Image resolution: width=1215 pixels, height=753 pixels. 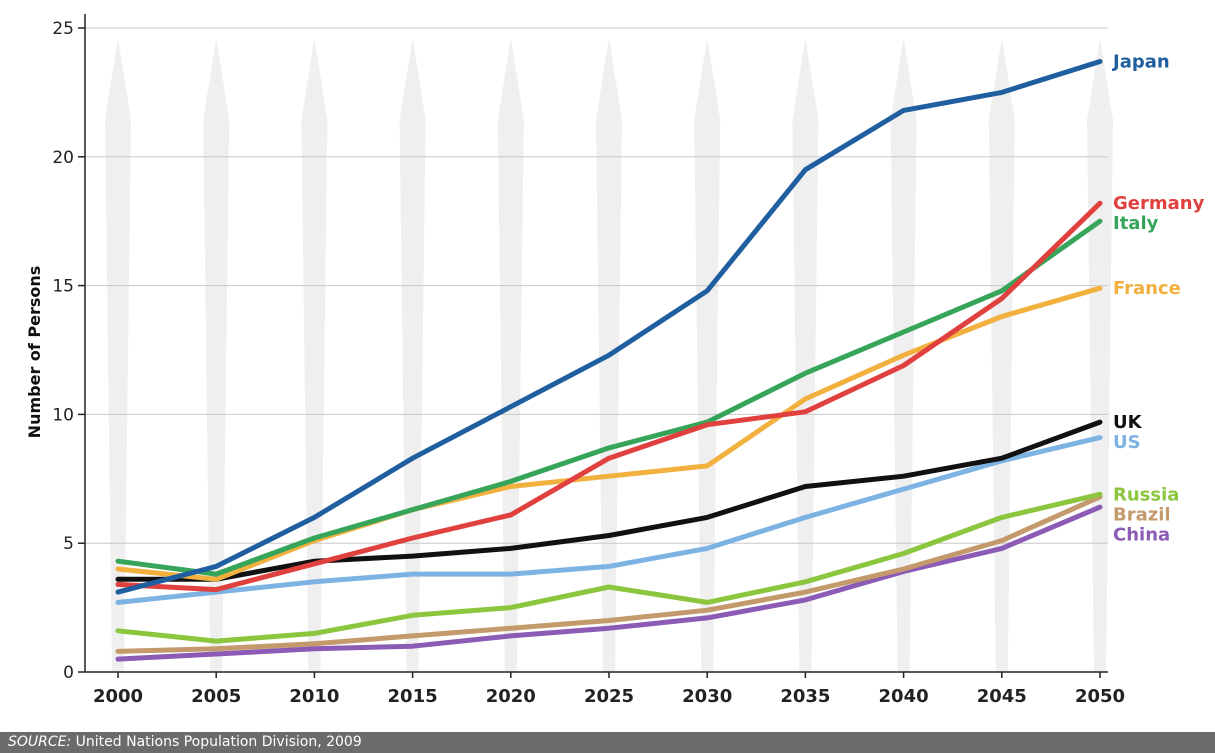 What do you see at coordinates (707, 696) in the screenshot?
I see `x-tick-label: 2030` at bounding box center [707, 696].